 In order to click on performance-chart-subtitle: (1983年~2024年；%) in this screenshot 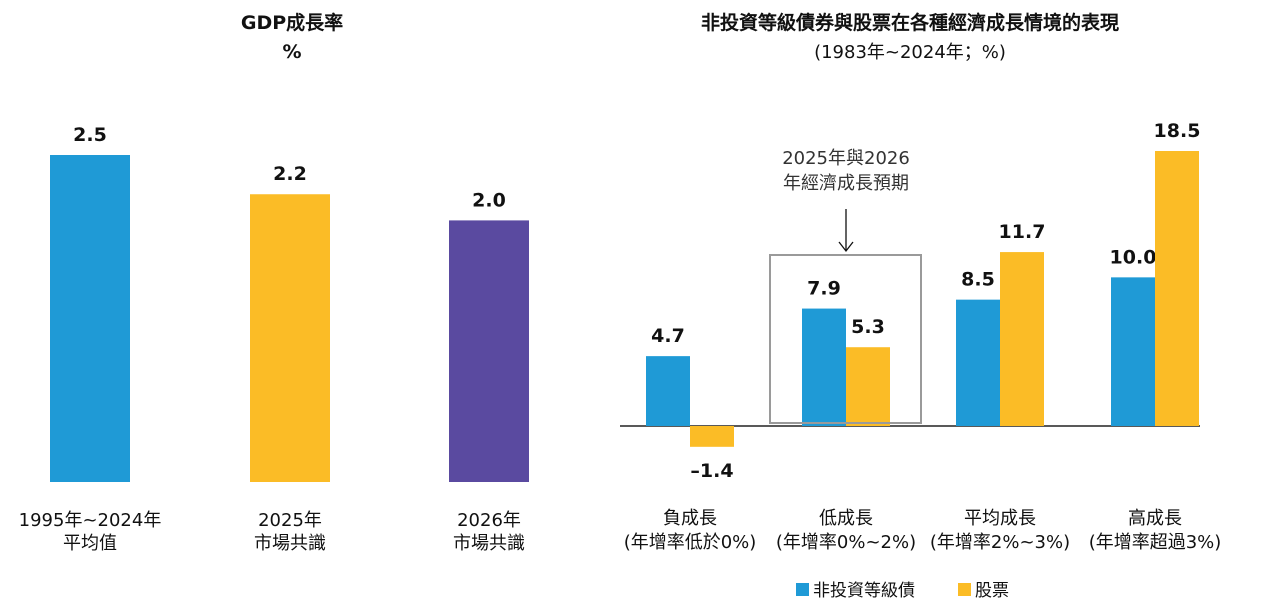, I will do `click(910, 52)`.